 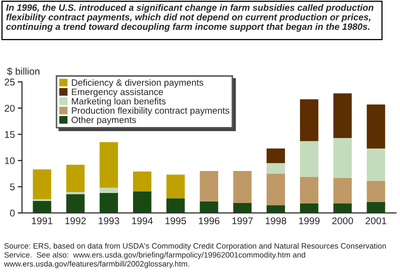 I want to click on y-tick-label: 15, so click(x=9, y=134).